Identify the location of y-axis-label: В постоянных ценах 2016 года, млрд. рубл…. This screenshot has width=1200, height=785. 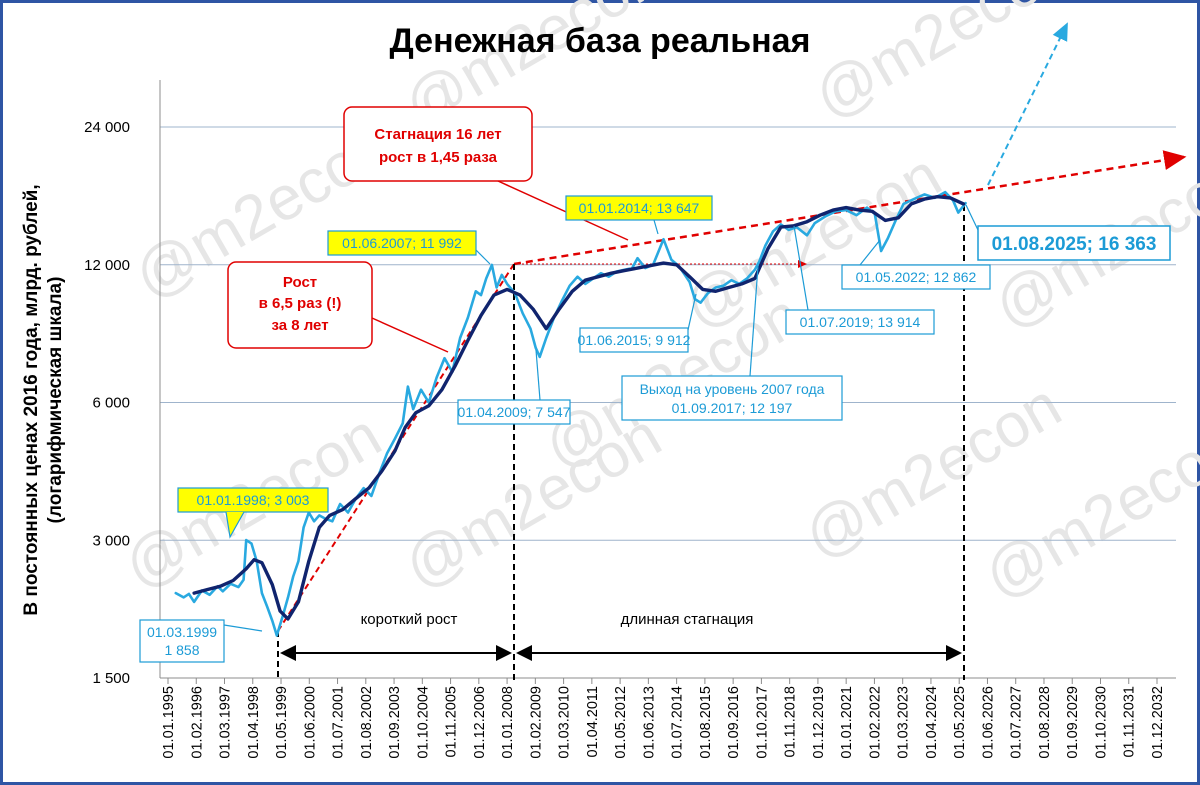
(43, 399).